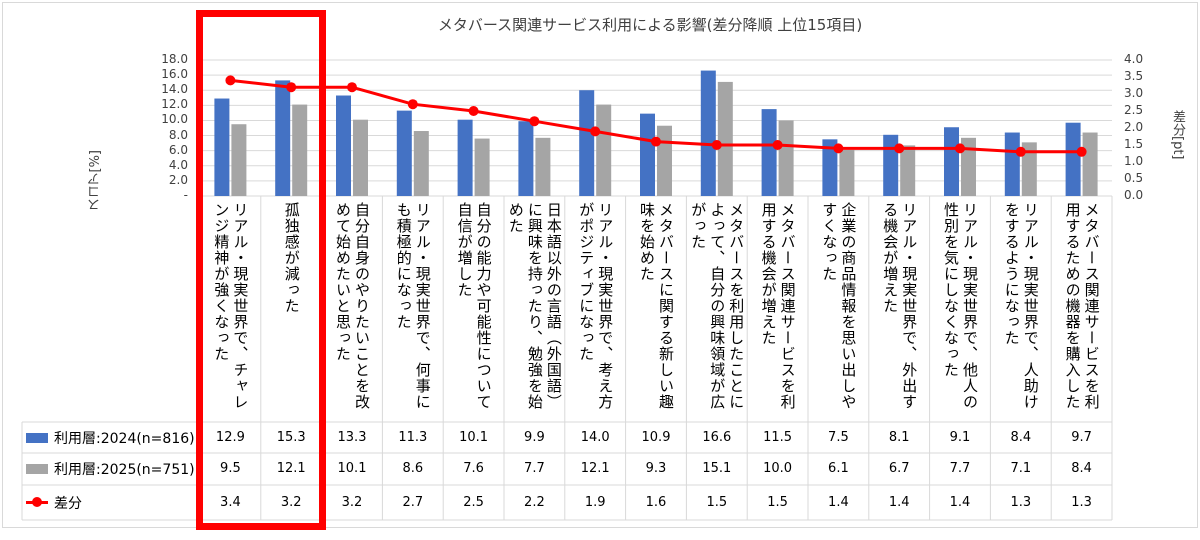 The height and width of the screenshot is (540, 1200). I want to click on y-tick-label: 2.0, so click(178, 179).